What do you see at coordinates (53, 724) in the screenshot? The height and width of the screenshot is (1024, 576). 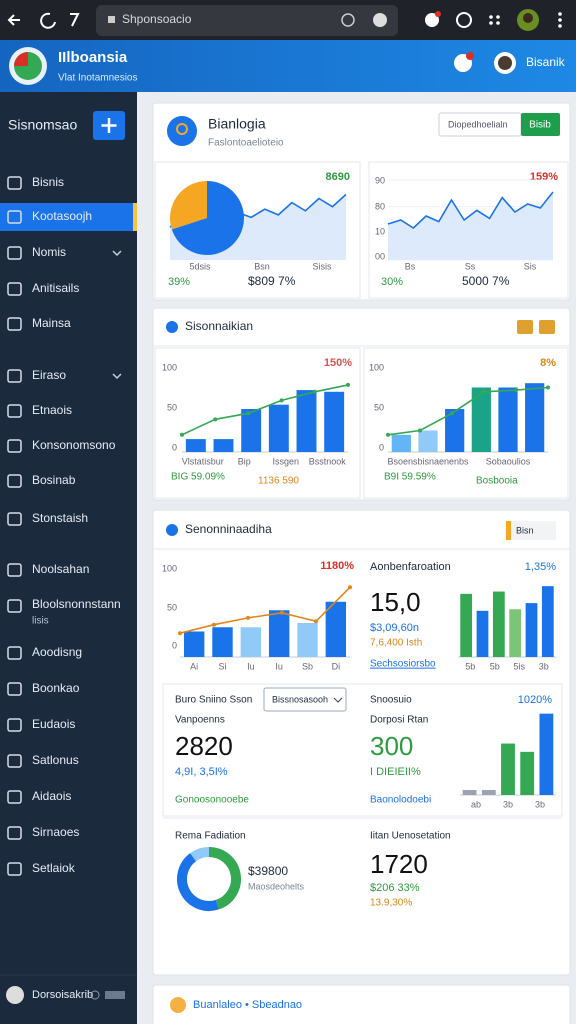 I see `menu-item: Eudaois` at bounding box center [53, 724].